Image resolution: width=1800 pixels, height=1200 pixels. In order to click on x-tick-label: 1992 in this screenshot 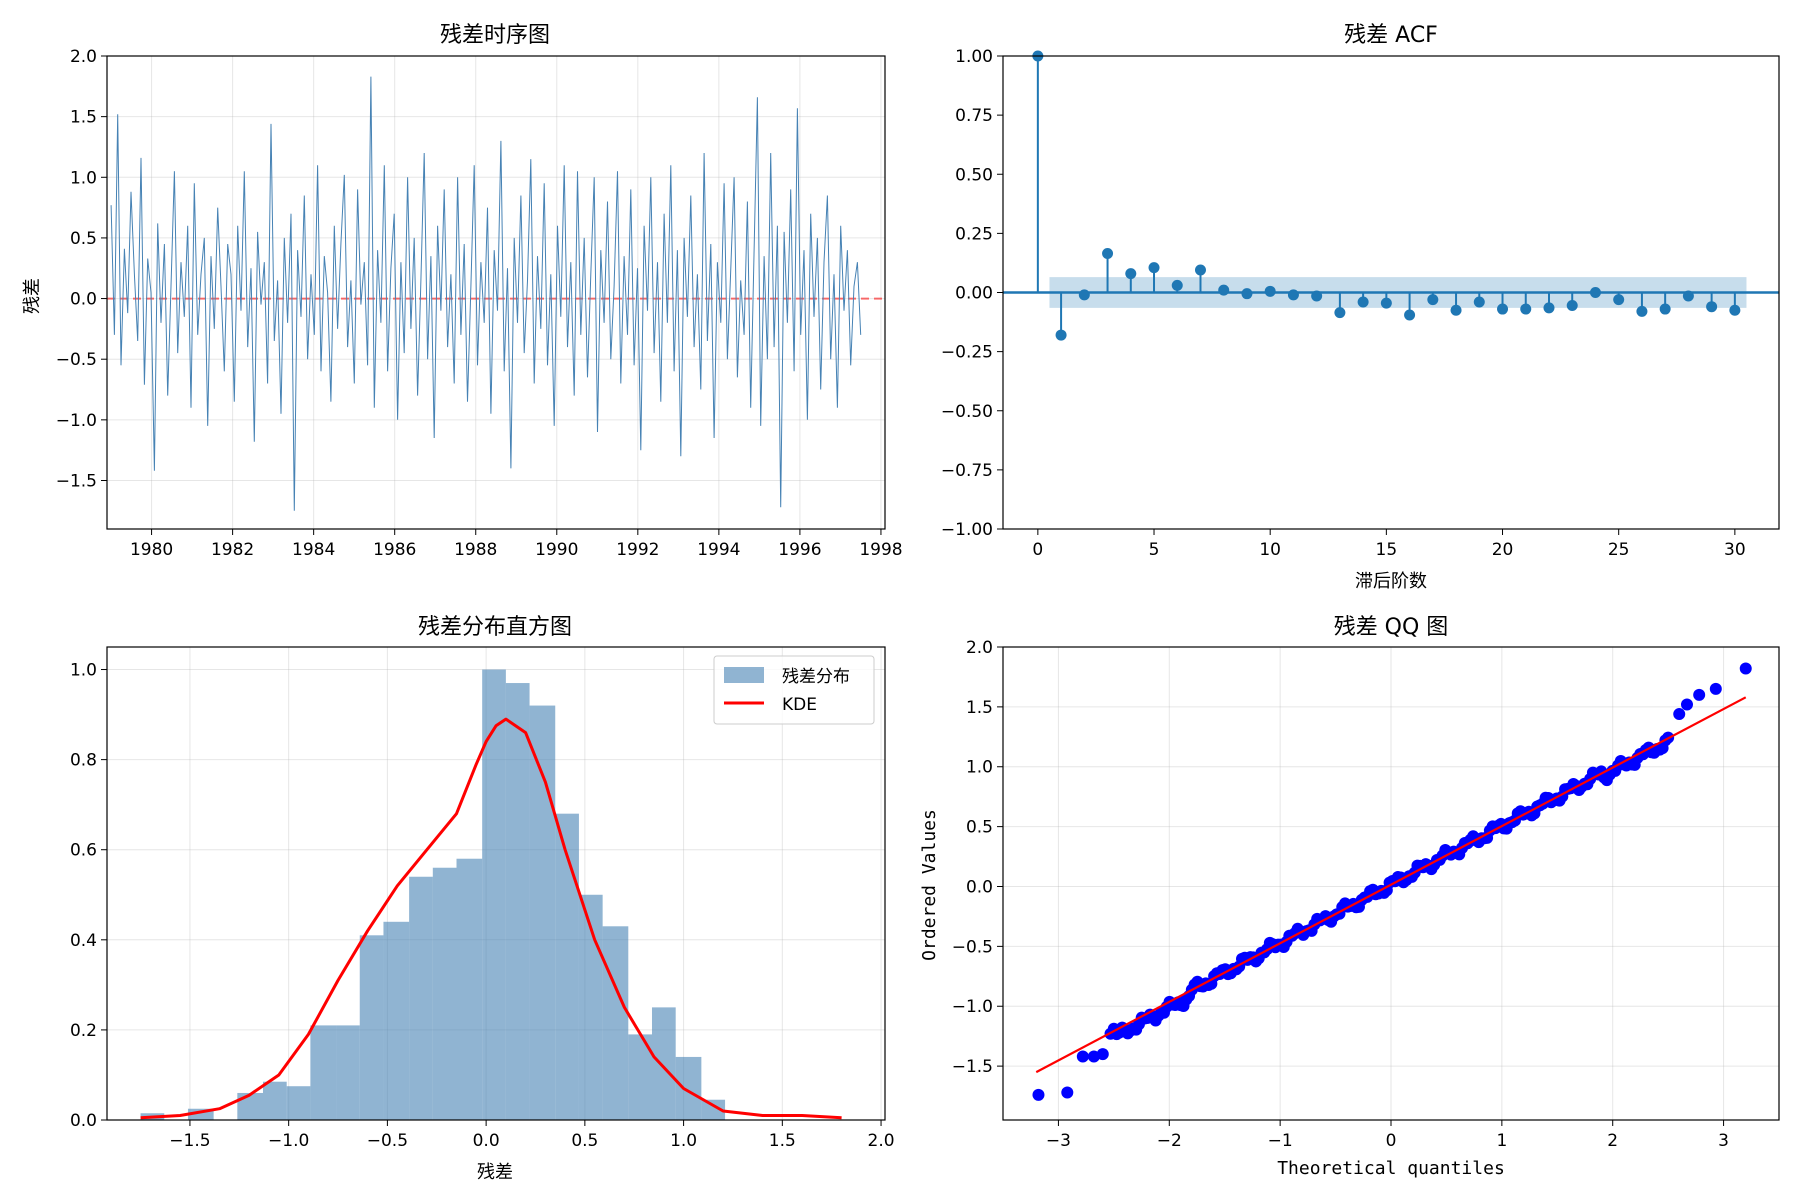, I will do `click(637, 550)`.